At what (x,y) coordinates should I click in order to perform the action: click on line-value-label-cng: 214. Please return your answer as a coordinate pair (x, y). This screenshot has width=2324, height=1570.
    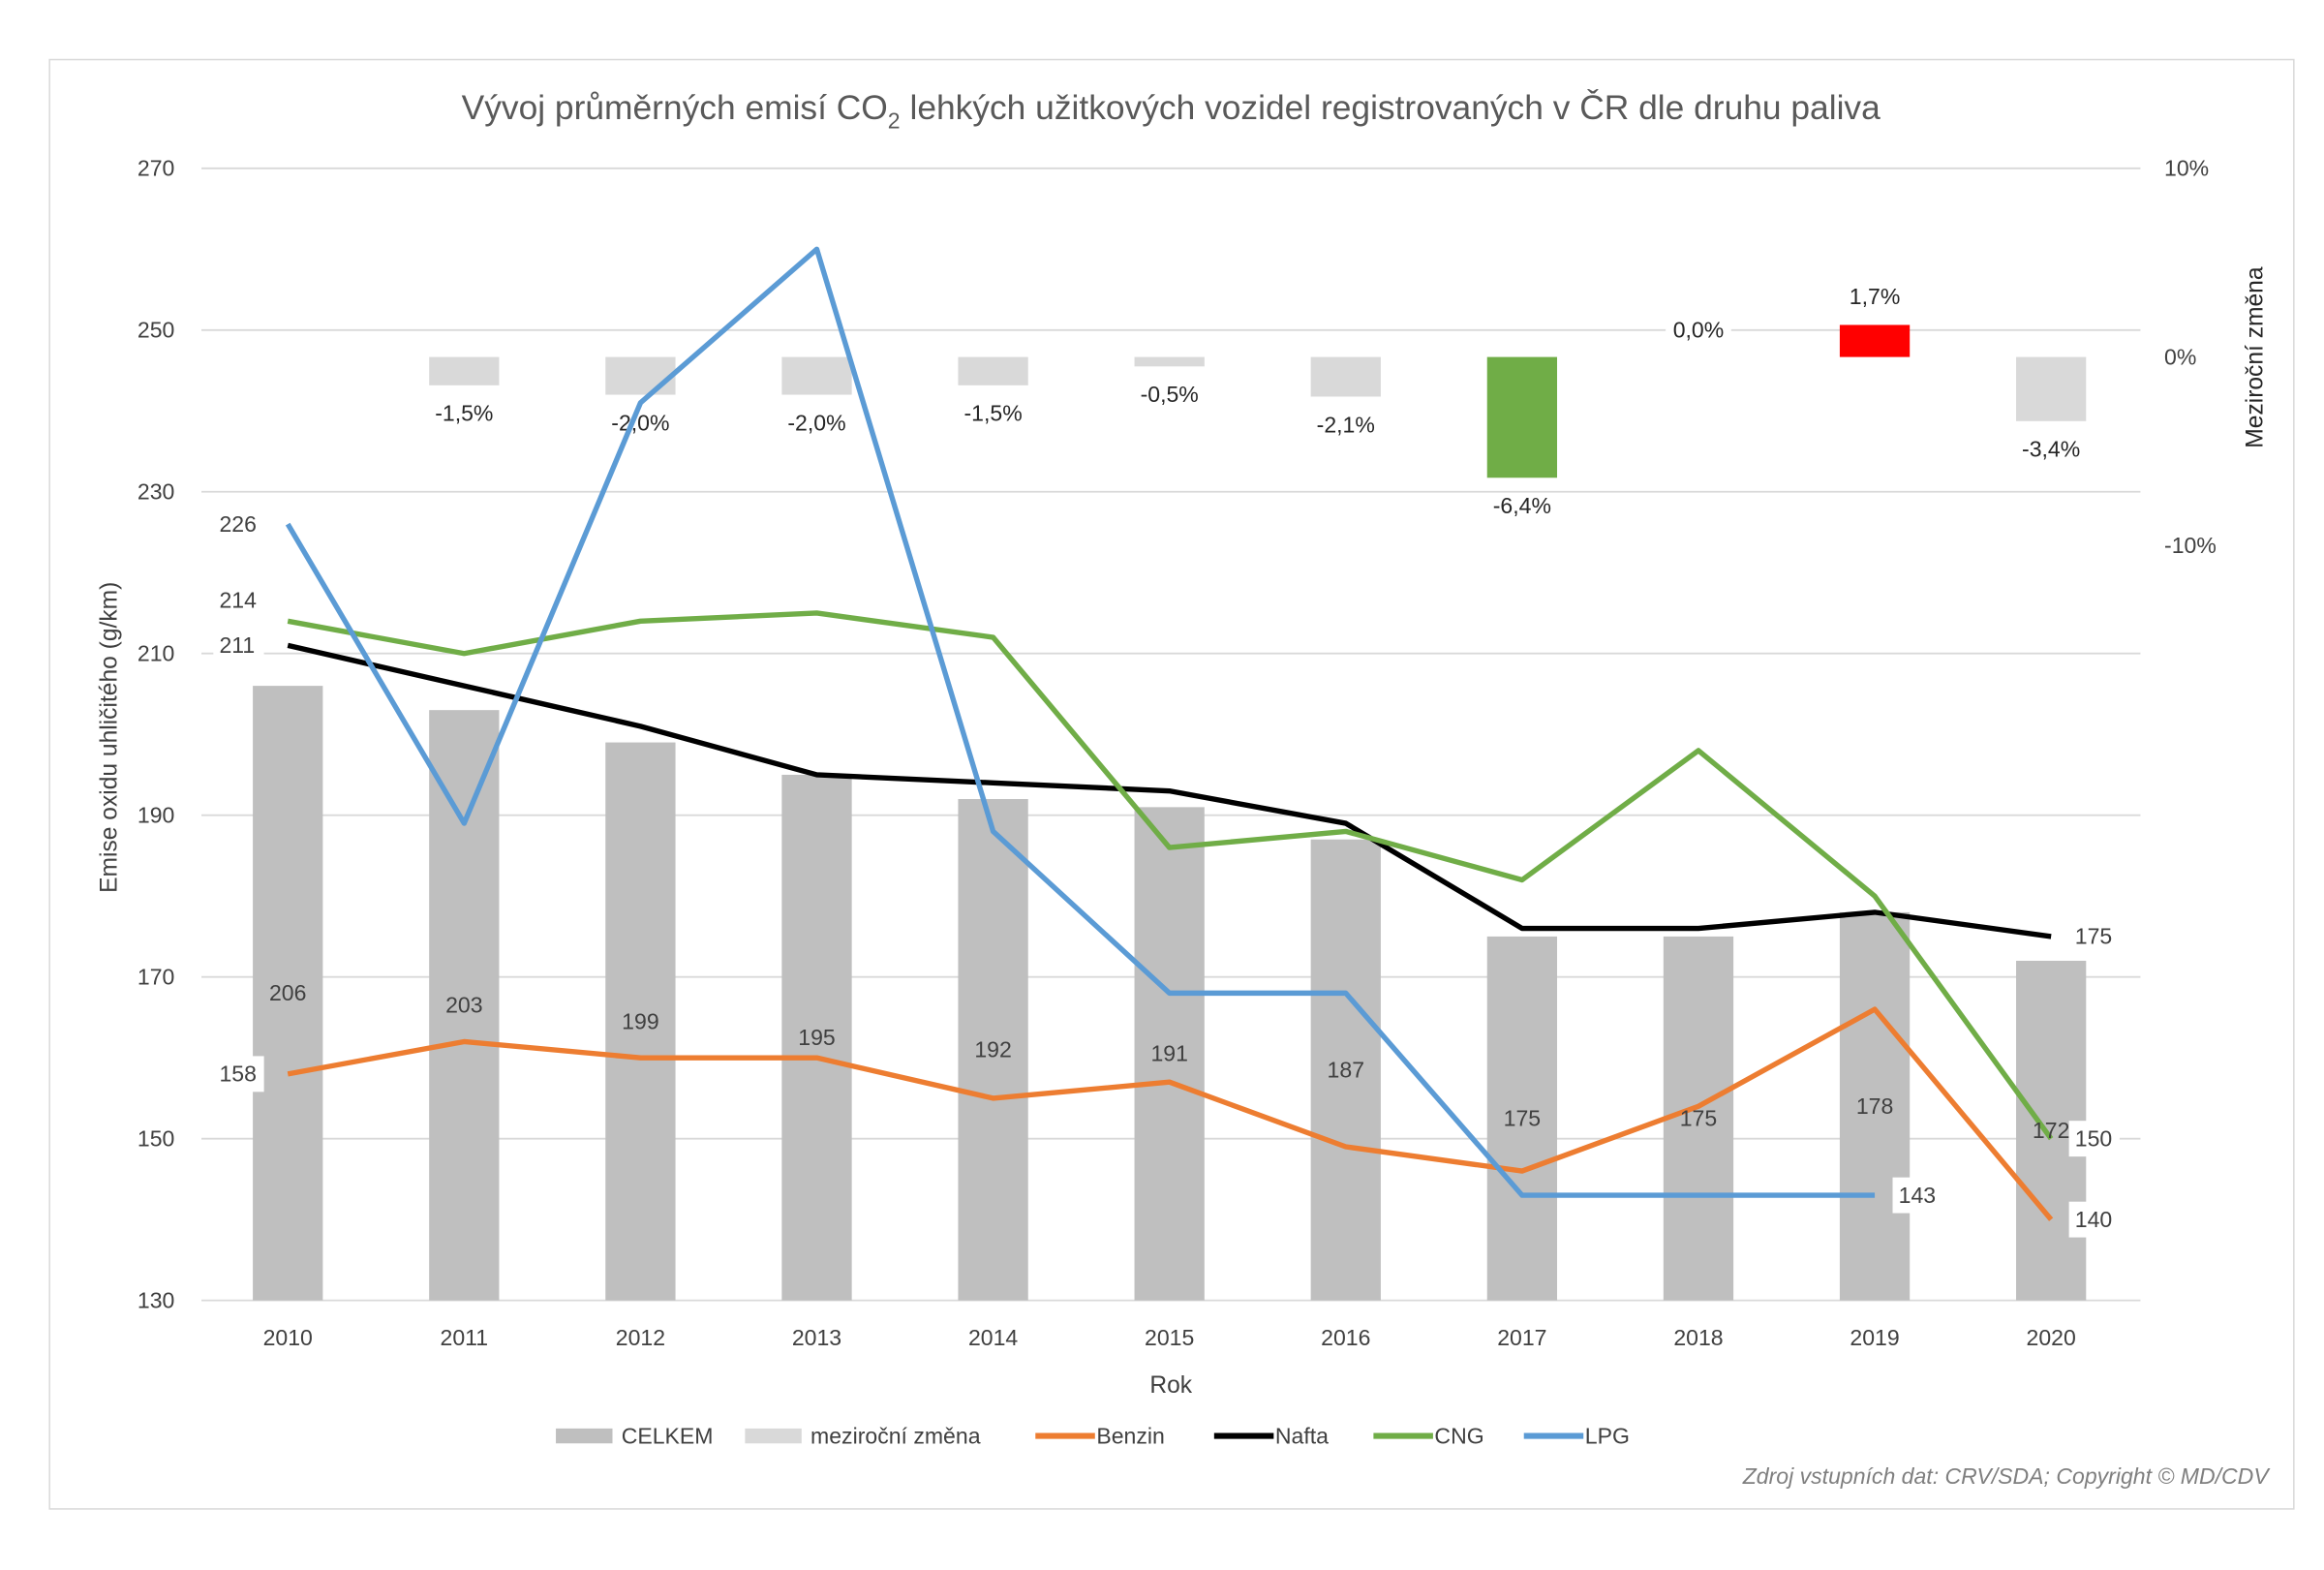
    Looking at the image, I should click on (238, 600).